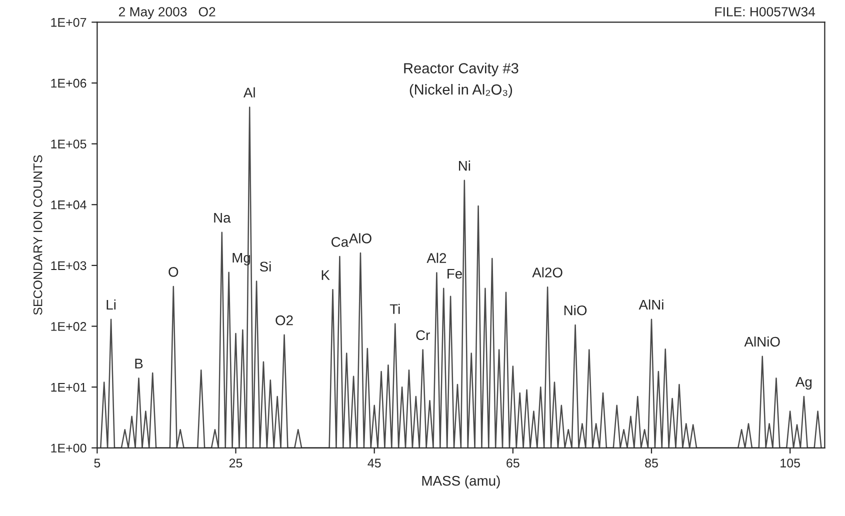  I want to click on y-axis-title: SECONDARY ION COUNTS, so click(37, 235).